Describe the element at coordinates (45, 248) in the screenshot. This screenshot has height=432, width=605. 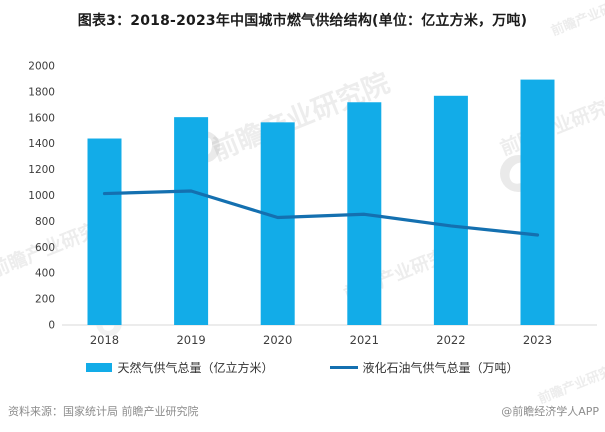
I see `svg-text: 600` at that location.